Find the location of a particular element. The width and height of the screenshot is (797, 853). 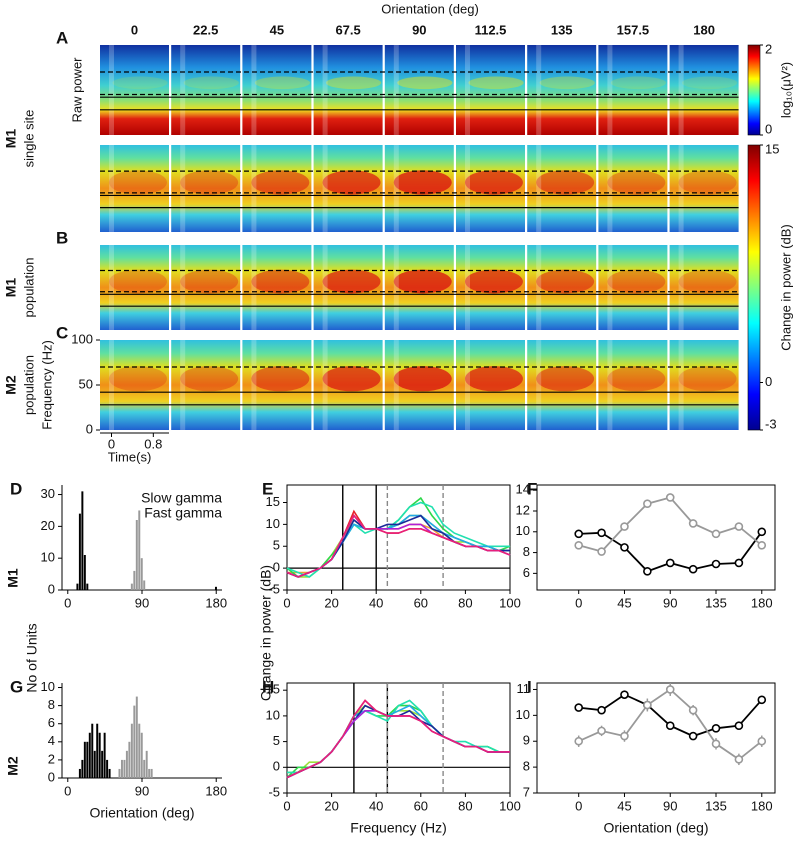

panel-letter: F is located at coordinates (532, 488).